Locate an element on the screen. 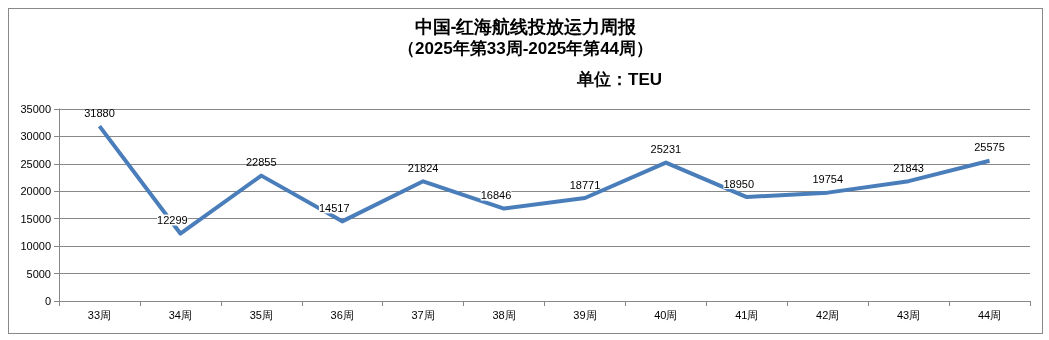  data-label: 14517 is located at coordinates (334, 207).